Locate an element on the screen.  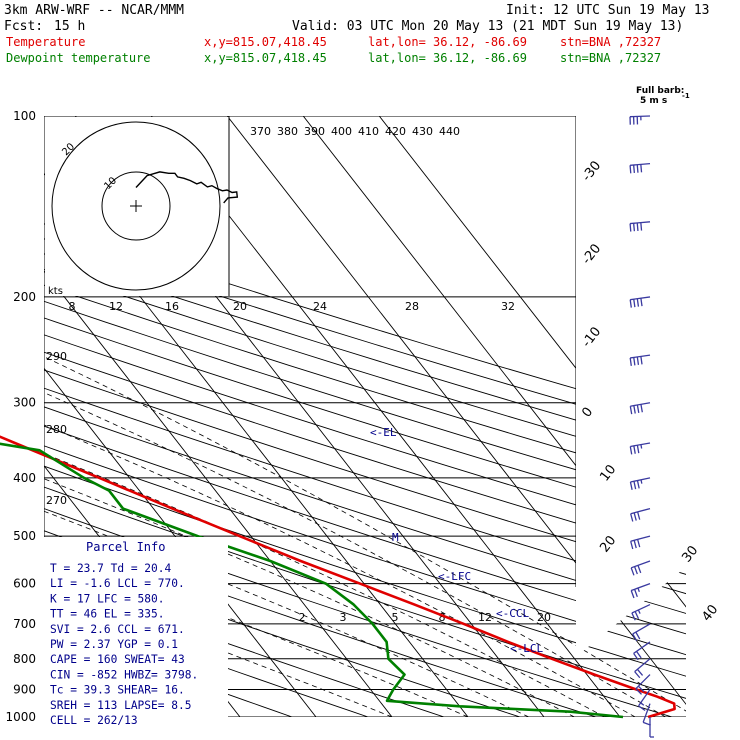
mixing-ratio-label: 5 is located at coordinates (395, 617).